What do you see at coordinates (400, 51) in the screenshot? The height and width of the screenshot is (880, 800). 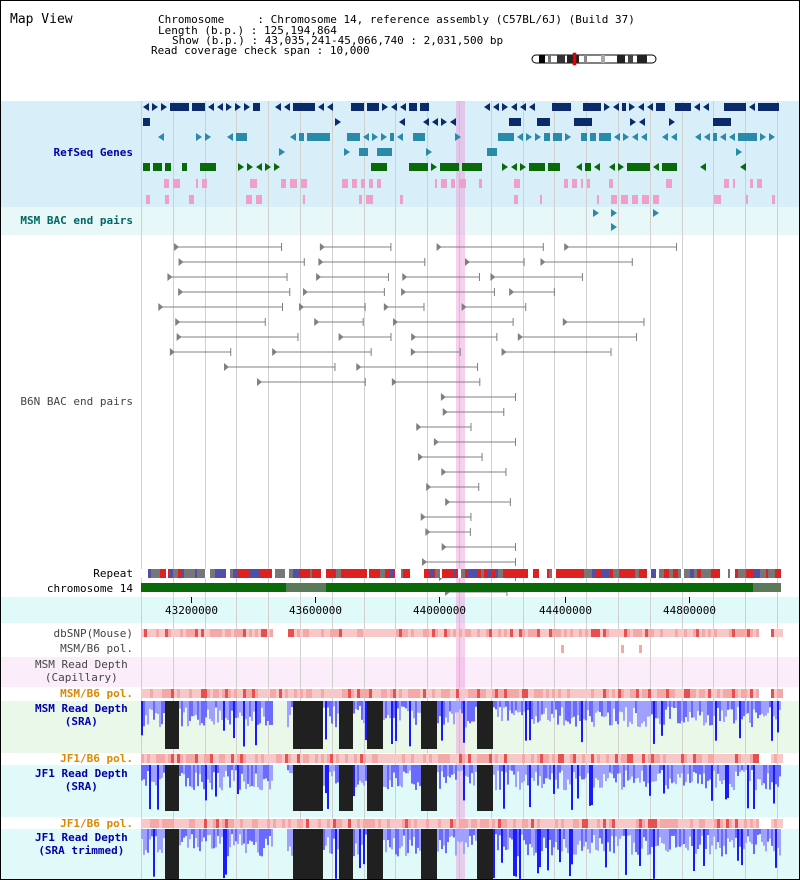 I see `chromosome-ideogram` at bounding box center [400, 51].